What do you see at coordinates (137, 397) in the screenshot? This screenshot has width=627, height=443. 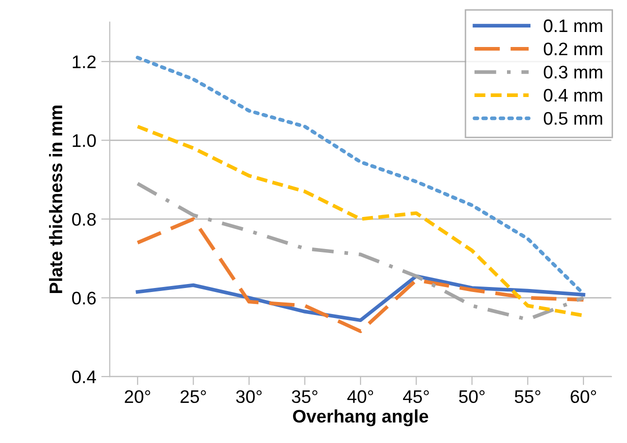 I see `x-tick-label: 20°` at bounding box center [137, 397].